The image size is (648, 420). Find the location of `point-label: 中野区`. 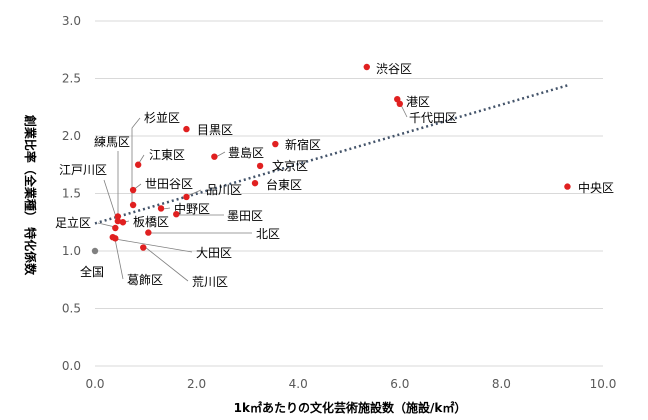

point-label: 中野区 is located at coordinates (192, 208).